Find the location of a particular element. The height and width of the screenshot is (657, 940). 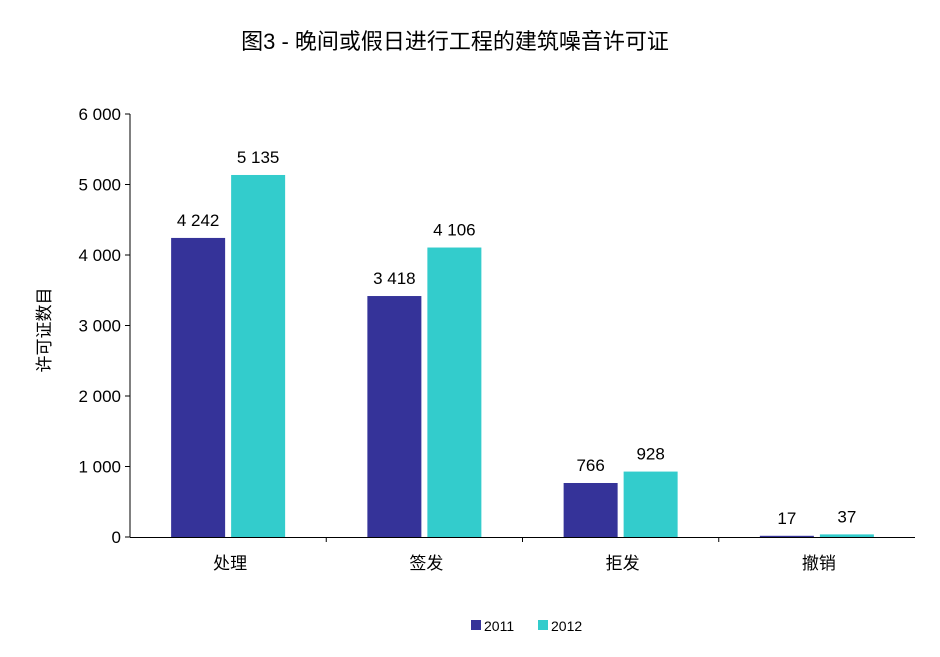

data-label: 4 242 is located at coordinates (198, 220).